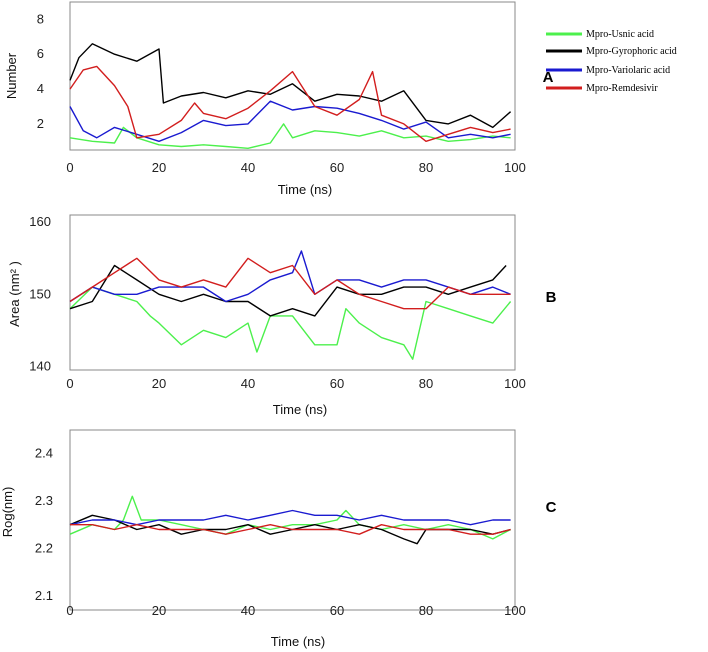 The image size is (708, 652). Describe the element at coordinates (7, 512) in the screenshot. I see `panel-c-ylabel: Rog(nm)` at that location.